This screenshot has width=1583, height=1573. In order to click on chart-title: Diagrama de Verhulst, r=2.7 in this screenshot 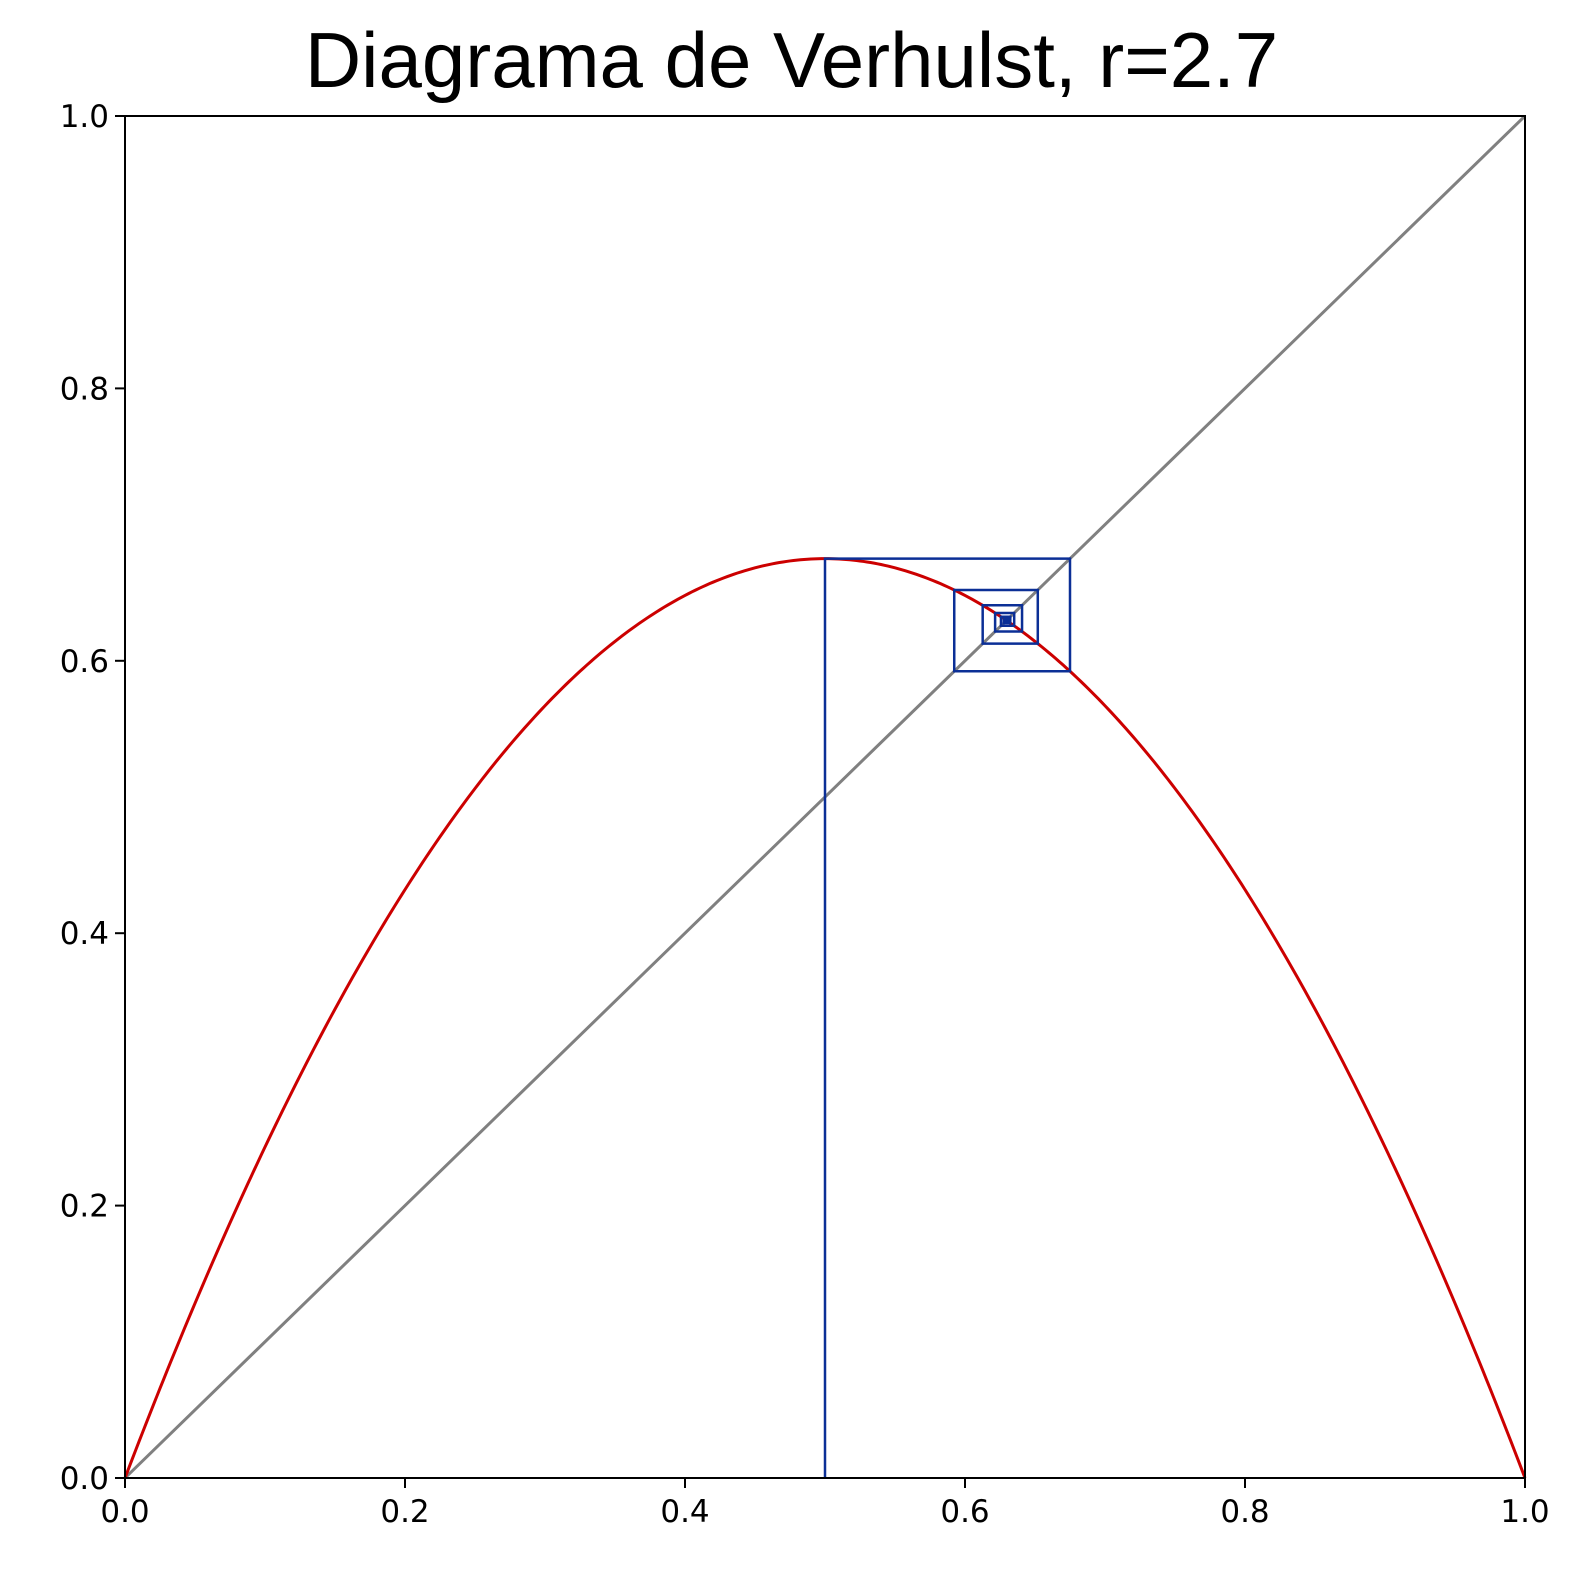, I will do `click(791, 60)`.